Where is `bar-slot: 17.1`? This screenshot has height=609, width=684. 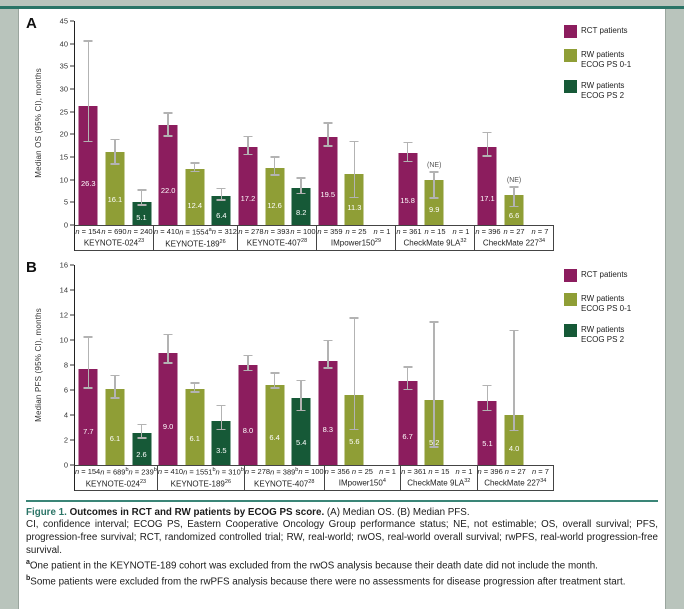
bar-slot: 17.1 is located at coordinates (487, 123).